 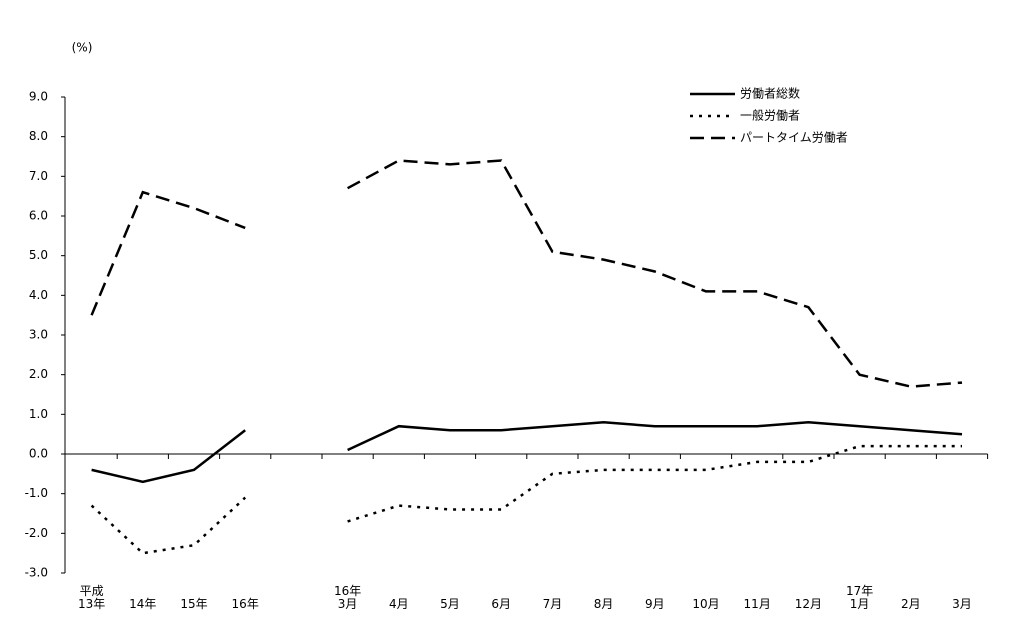 What do you see at coordinates (527, 452) in the screenshot?
I see `series-line` at bounding box center [527, 452].